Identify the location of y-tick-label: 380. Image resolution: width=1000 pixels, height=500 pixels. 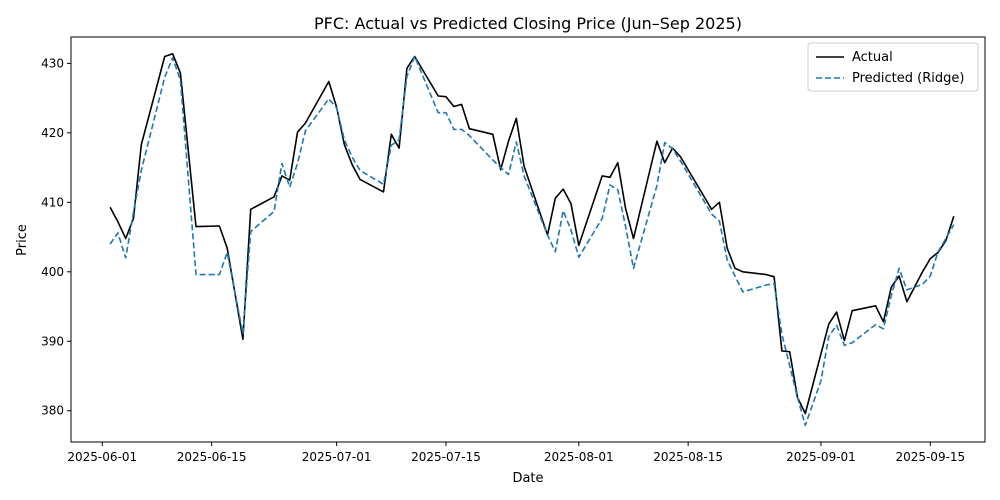
(52, 411).